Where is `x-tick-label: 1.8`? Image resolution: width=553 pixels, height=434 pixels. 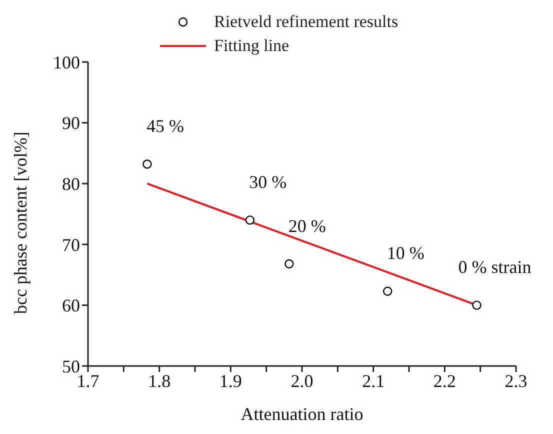
x-tick-label: 1.8 is located at coordinates (159, 380).